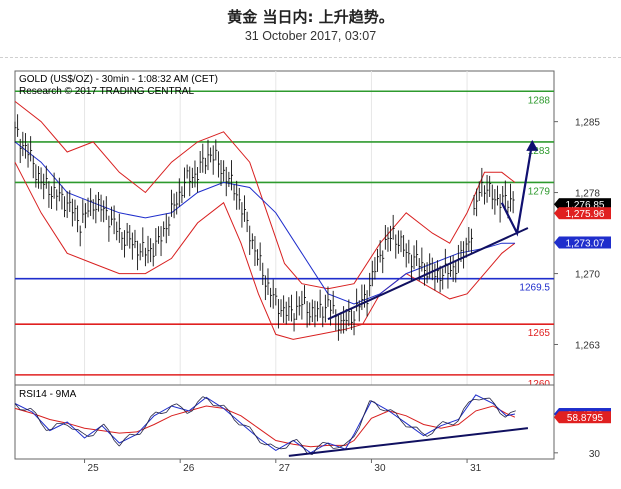 The width and height of the screenshot is (621, 489). I want to click on x-tick-label: 27, so click(285, 468).